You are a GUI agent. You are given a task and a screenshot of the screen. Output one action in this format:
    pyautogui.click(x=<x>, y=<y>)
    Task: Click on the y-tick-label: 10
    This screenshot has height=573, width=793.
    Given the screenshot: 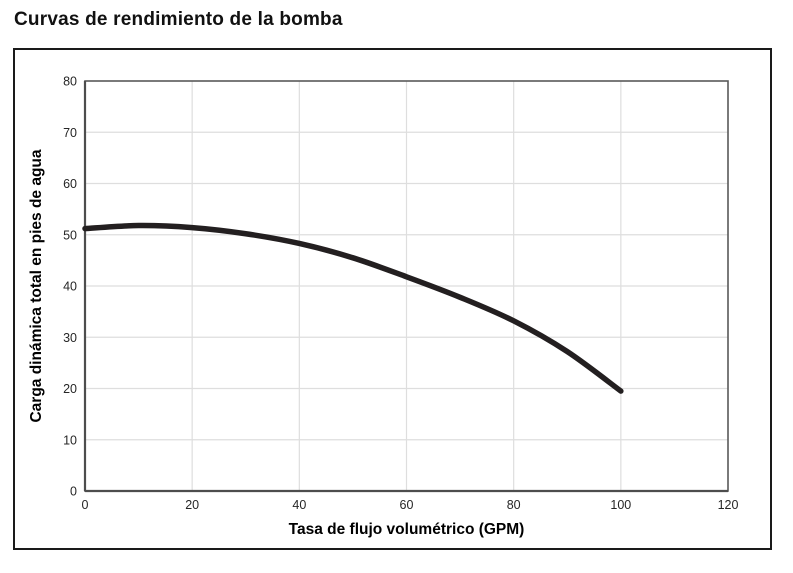 What is the action you would take?
    pyautogui.click(x=70, y=440)
    